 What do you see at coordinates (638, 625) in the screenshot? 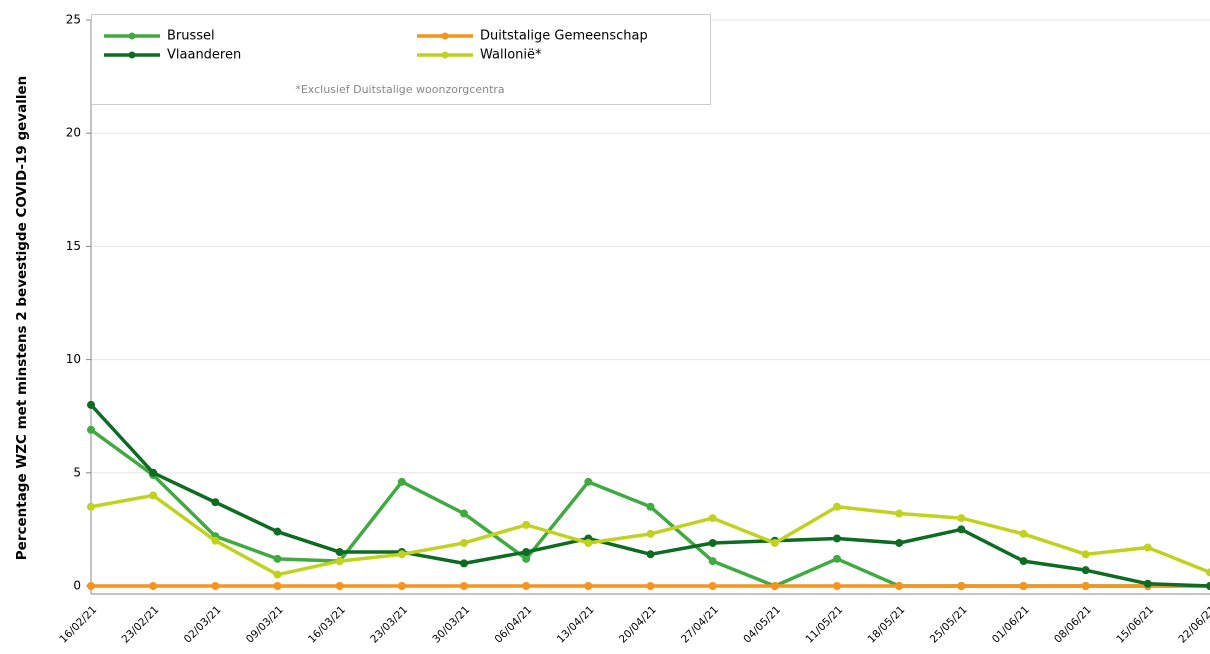
I see `x-tick-label: 20/04/21` at bounding box center [638, 625].